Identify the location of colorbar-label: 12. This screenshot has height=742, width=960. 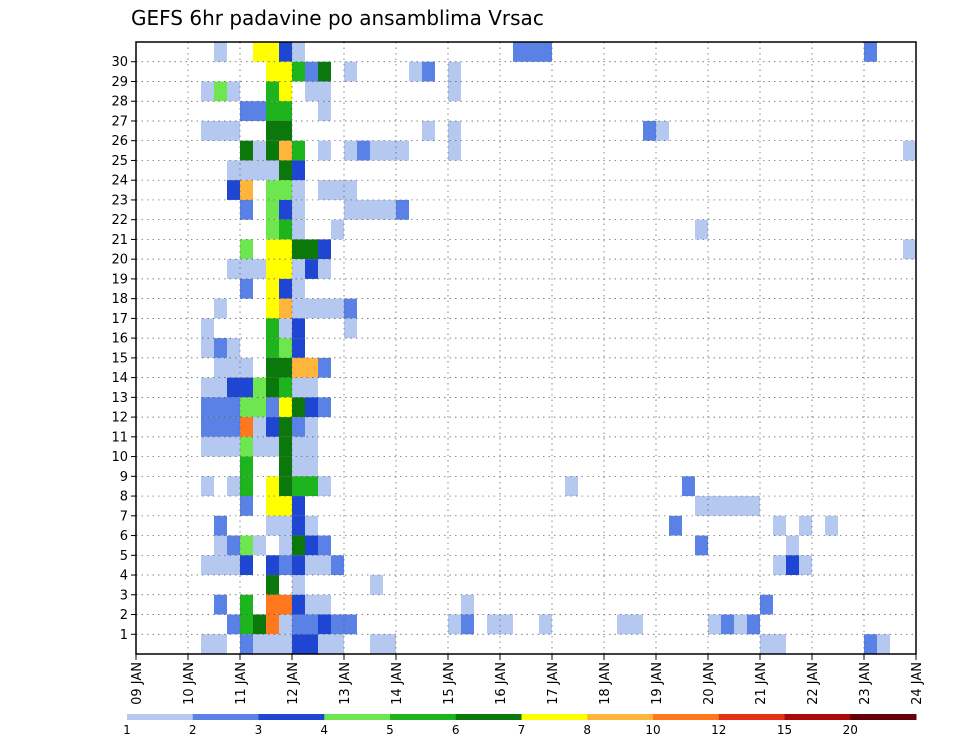
(718, 730).